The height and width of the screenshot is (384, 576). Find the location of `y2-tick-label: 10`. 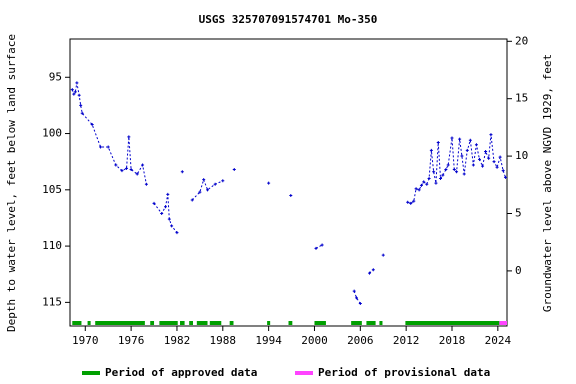

y2-tick-label: 10 is located at coordinates (521, 155).